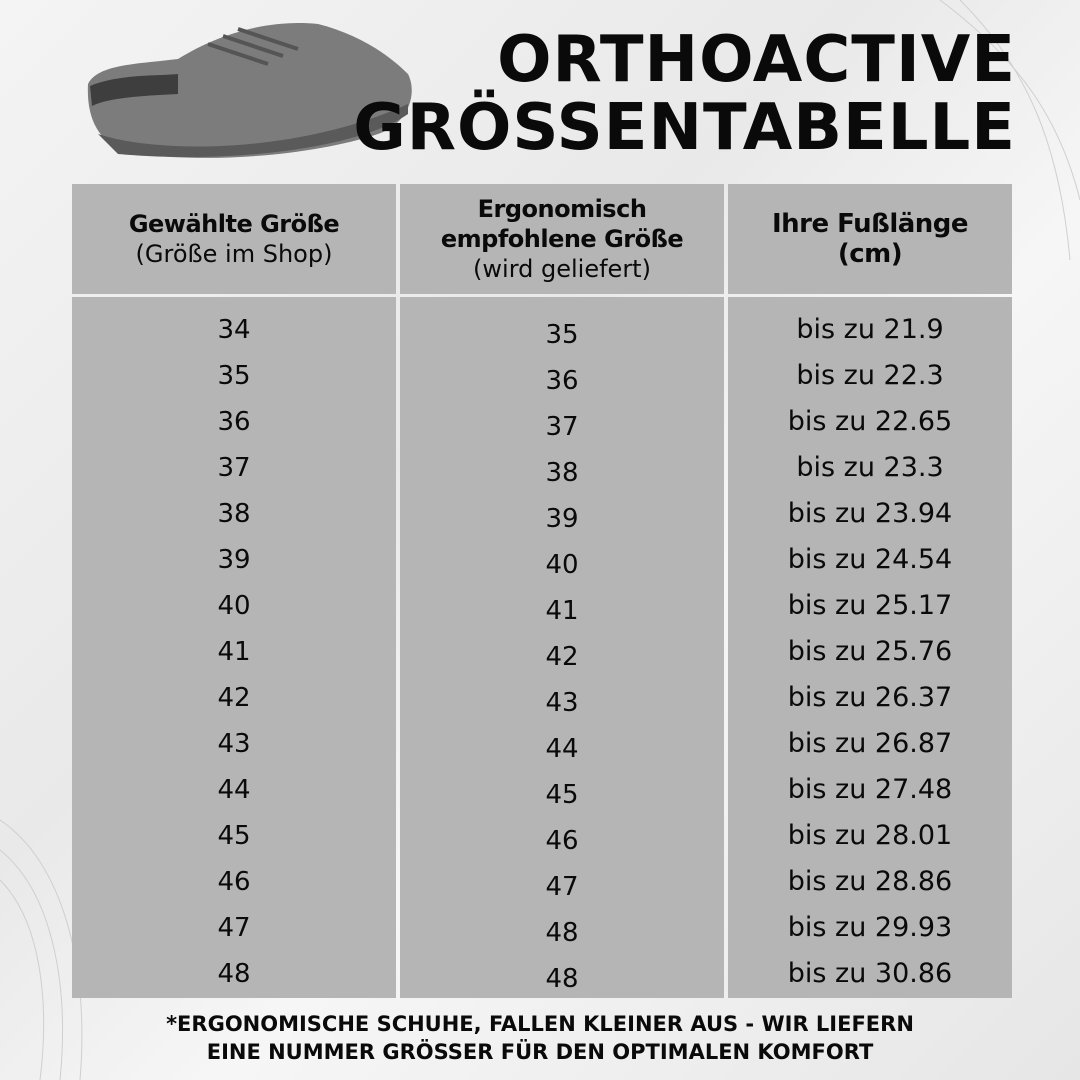  Describe the element at coordinates (234, 239) in the screenshot. I see `header-selected-size: Gewählte Größe (Größe im Shop)` at that location.